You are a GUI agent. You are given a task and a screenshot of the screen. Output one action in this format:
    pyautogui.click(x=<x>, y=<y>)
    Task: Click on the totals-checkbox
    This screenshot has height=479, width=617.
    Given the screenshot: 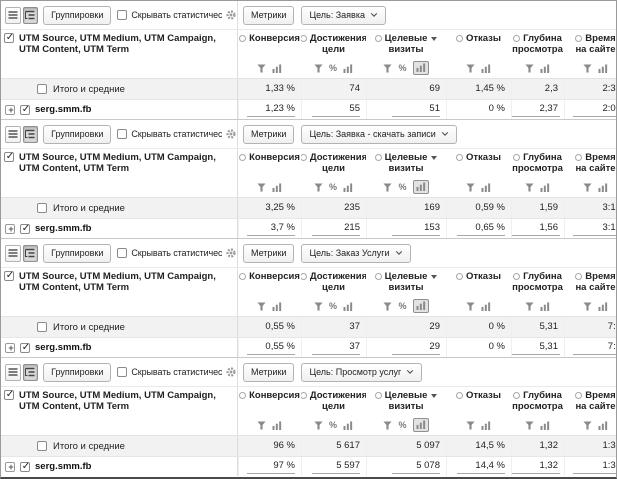 What is the action you would take?
    pyautogui.click(x=42, y=446)
    